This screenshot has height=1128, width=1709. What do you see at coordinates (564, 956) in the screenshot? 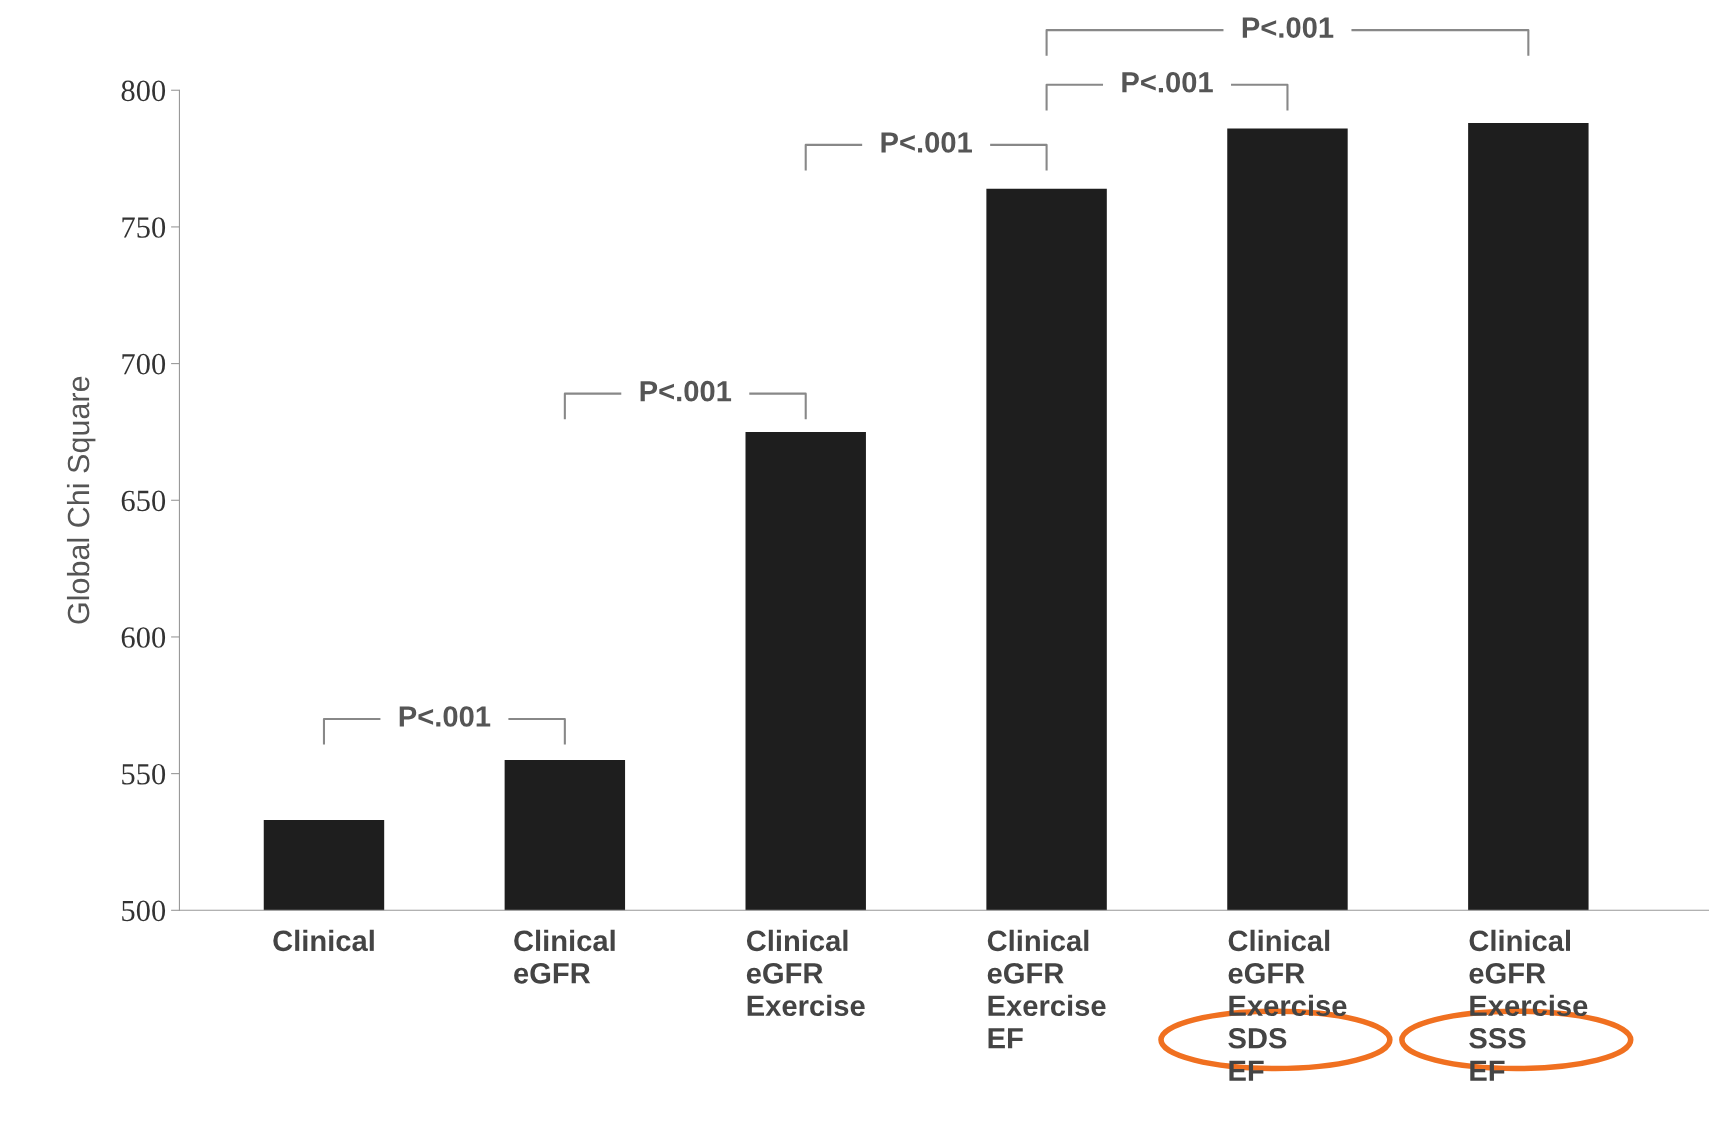
I see `x-tick-label: Clinical eGFR` at bounding box center [564, 956].